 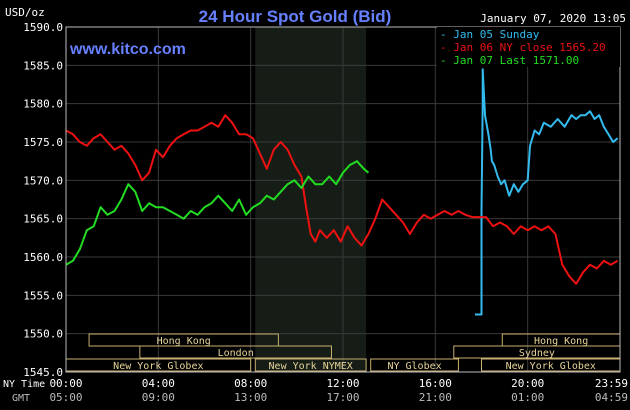 I want to click on x-tick-ny-label: 20:00, so click(x=527, y=383).